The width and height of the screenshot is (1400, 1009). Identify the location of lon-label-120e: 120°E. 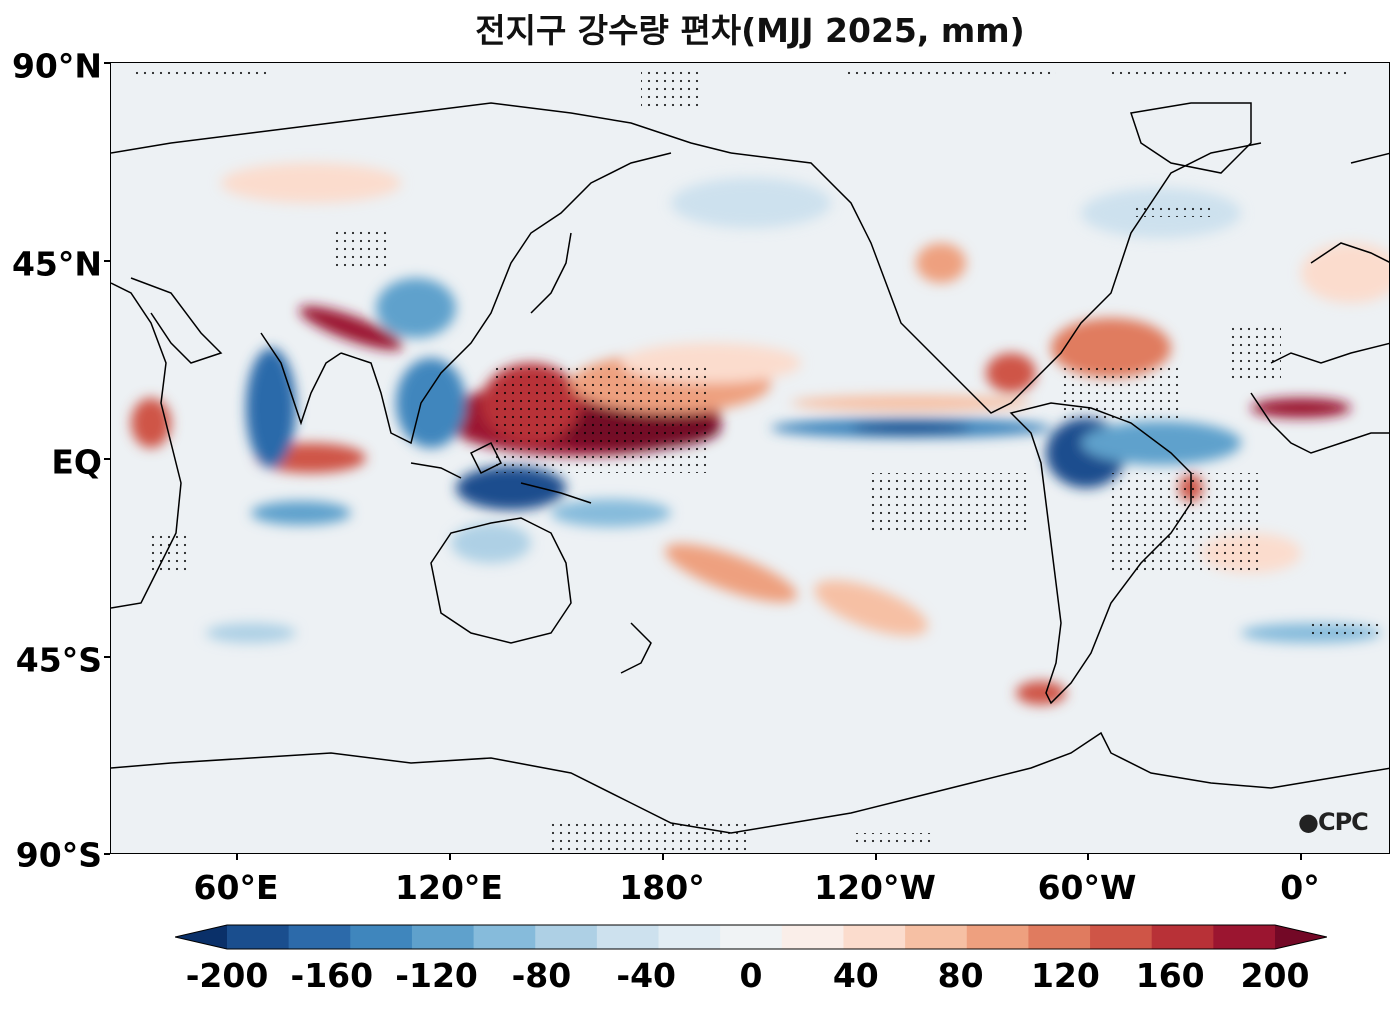
(449, 887).